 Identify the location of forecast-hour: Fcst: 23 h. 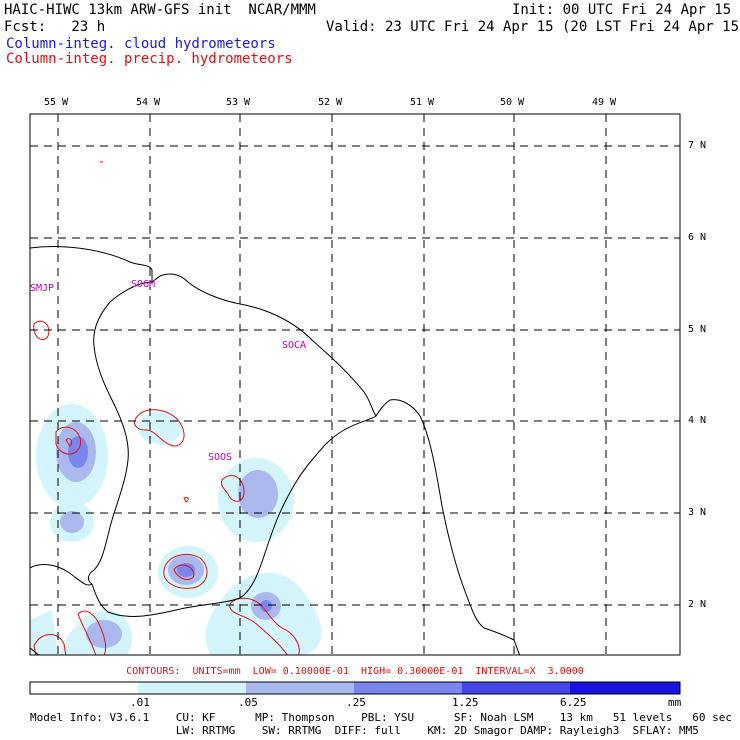
(55, 27).